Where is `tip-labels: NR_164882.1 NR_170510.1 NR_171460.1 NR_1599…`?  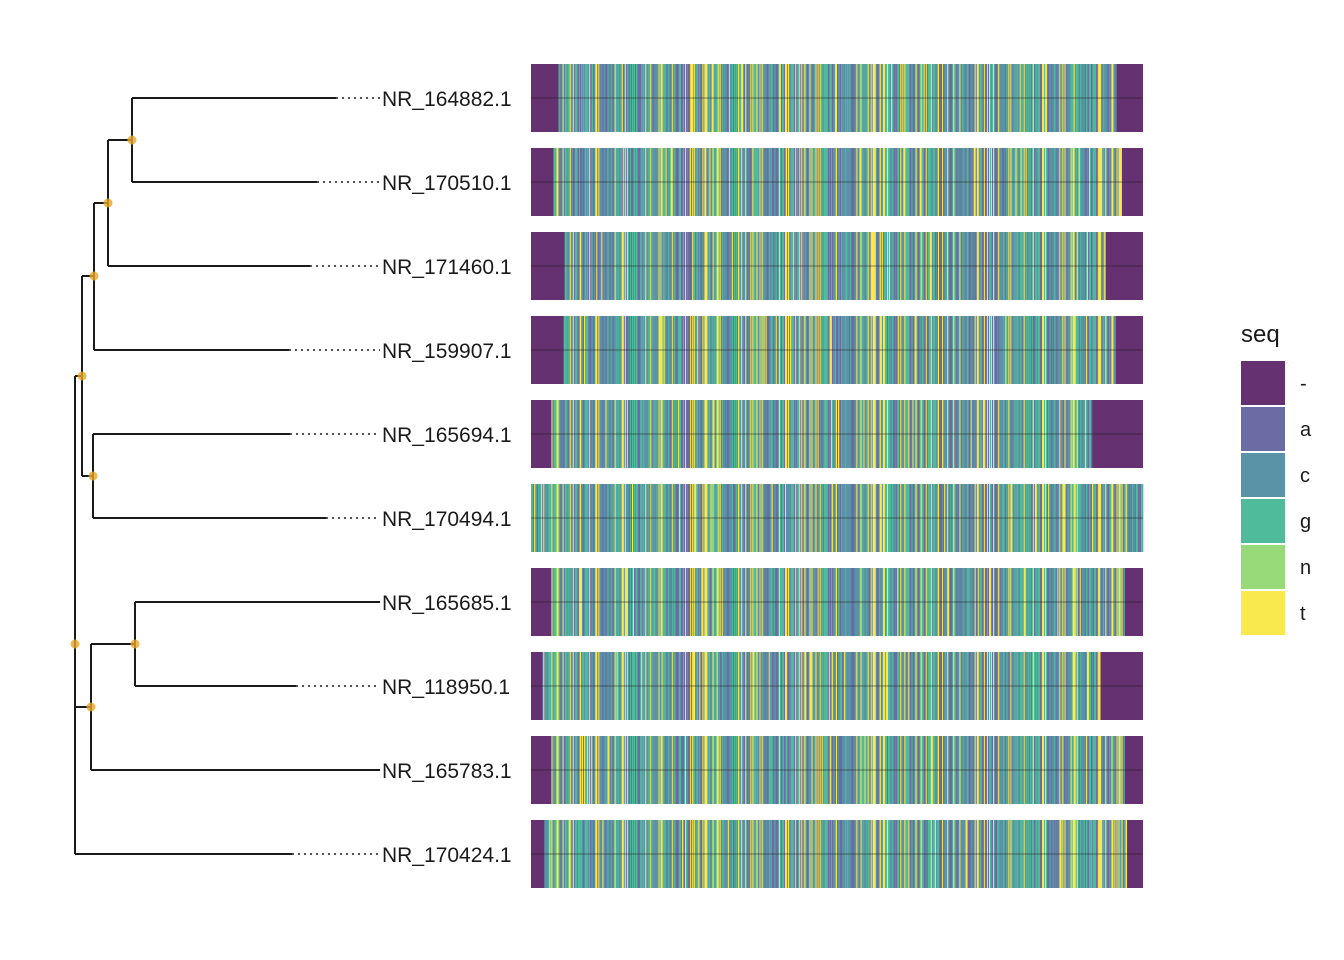 tip-labels: NR_164882.1 NR_170510.1 NR_171460.1 NR_1599… is located at coordinates (447, 477).